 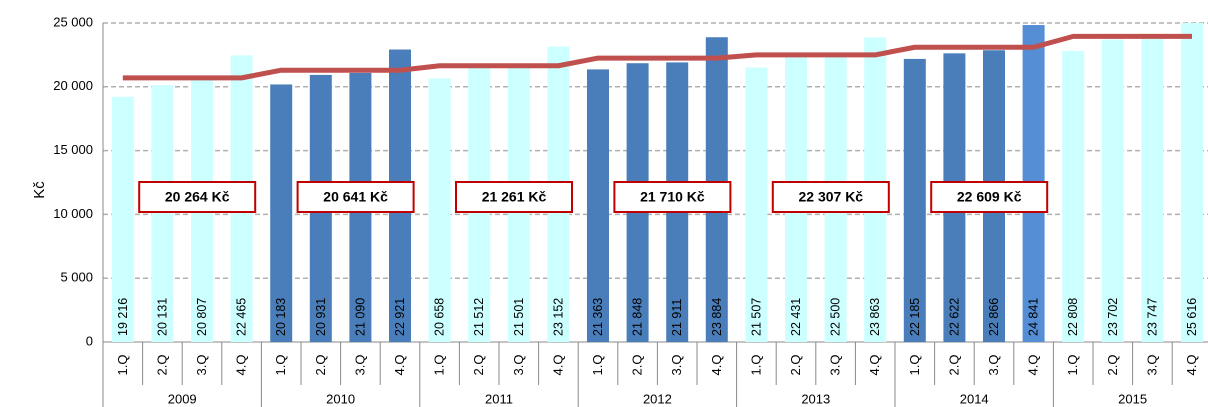 What do you see at coordinates (677, 317) in the screenshot?
I see `bar-value-label: 21 911` at bounding box center [677, 317].